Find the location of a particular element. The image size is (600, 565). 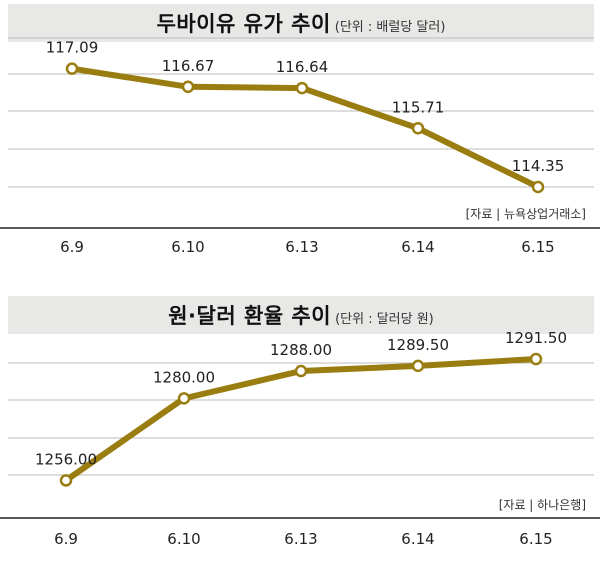

chart-title-bar: 원·달러 환율 추이 (단위 : 달러당 원) is located at coordinates (301, 315).